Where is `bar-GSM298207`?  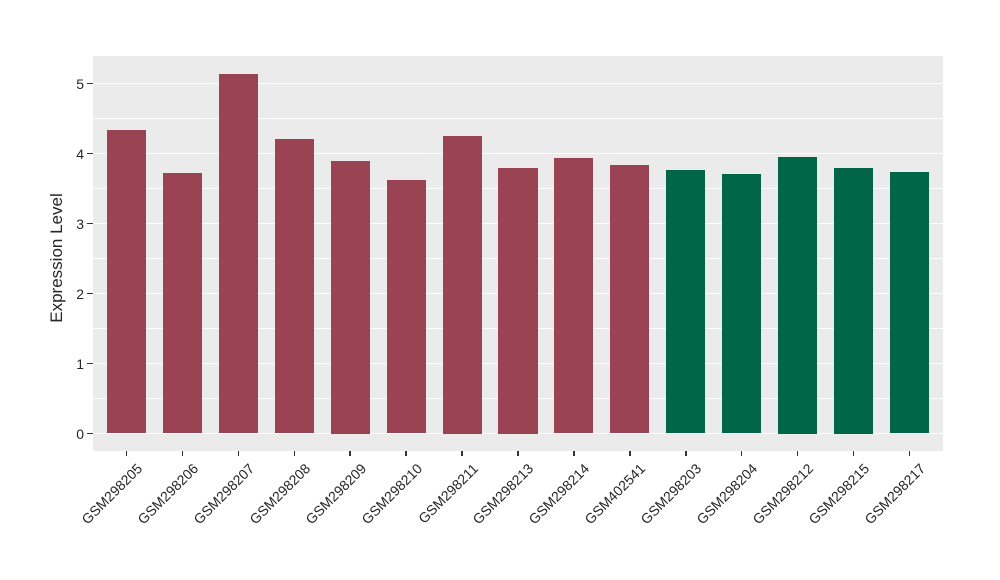
bar-GSM298207 is located at coordinates (238, 254).